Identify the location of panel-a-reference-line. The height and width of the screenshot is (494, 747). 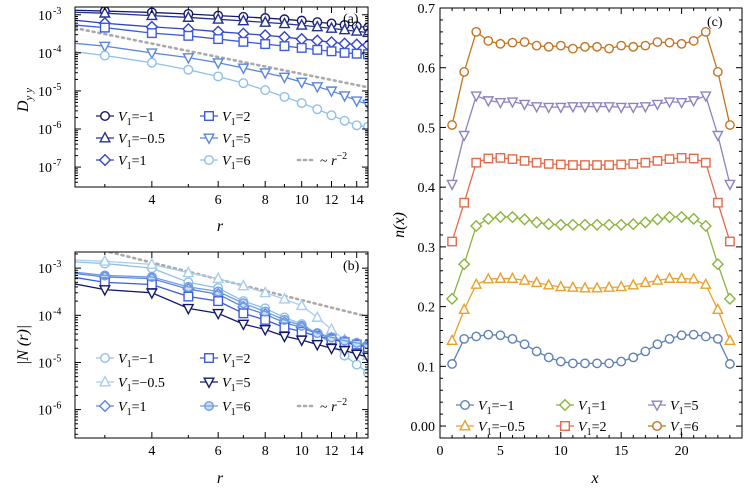
(221, 57).